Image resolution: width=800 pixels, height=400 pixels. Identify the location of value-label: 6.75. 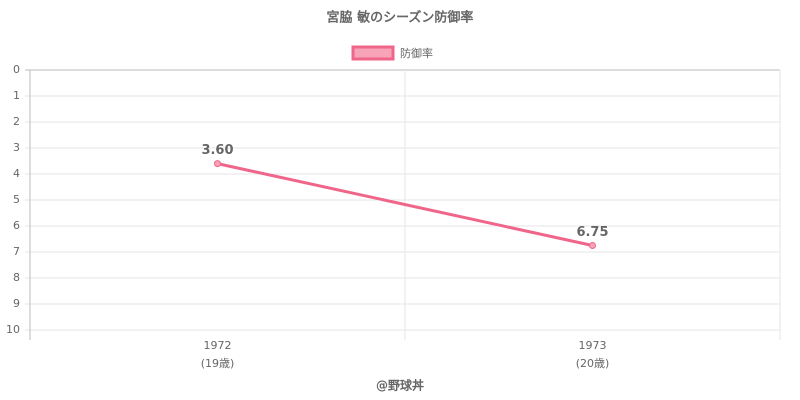
(592, 232).